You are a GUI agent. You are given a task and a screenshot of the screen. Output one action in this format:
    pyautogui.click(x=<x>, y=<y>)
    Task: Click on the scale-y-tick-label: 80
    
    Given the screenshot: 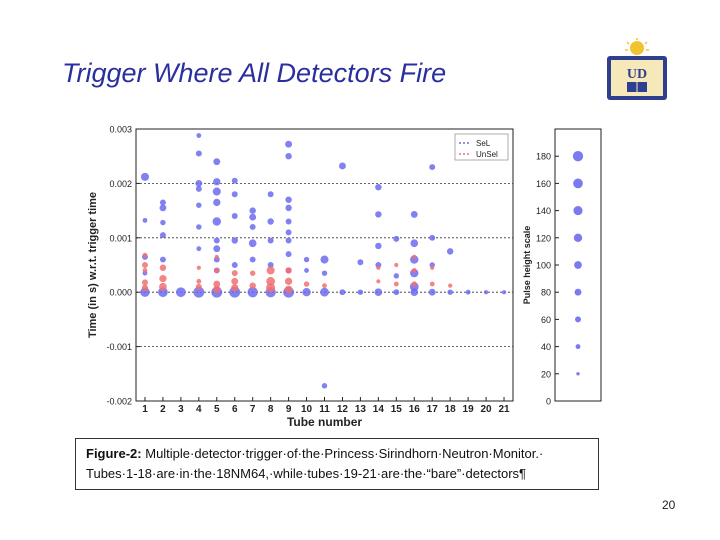 What is the action you would take?
    pyautogui.click(x=546, y=293)
    